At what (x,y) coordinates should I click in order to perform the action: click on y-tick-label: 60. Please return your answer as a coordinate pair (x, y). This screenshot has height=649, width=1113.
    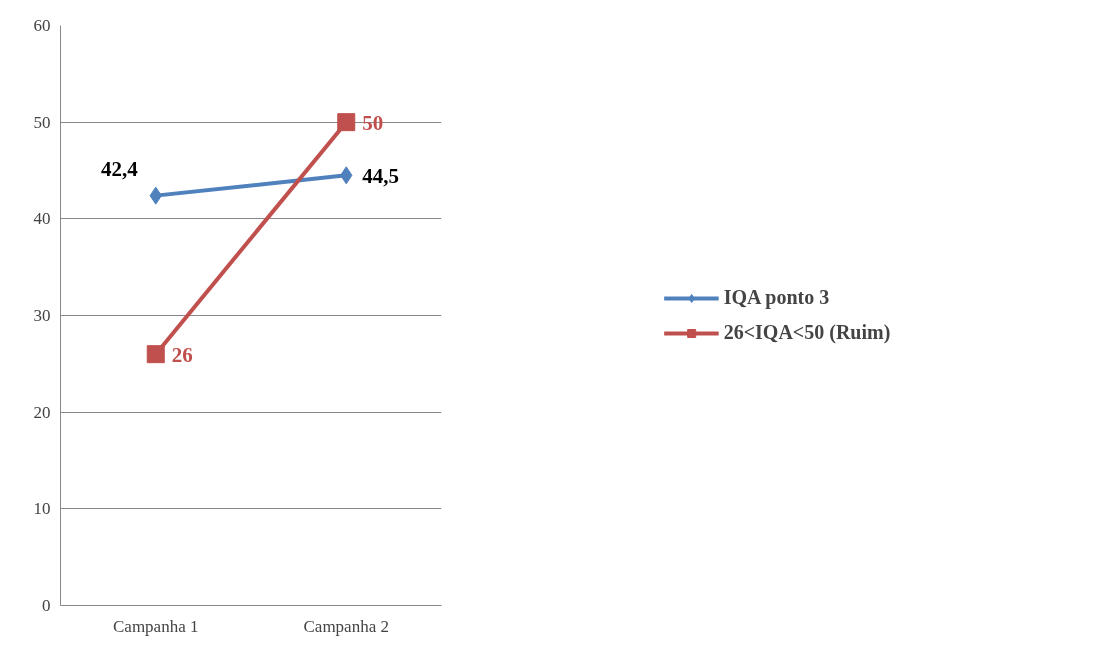
    Looking at the image, I should click on (42, 25).